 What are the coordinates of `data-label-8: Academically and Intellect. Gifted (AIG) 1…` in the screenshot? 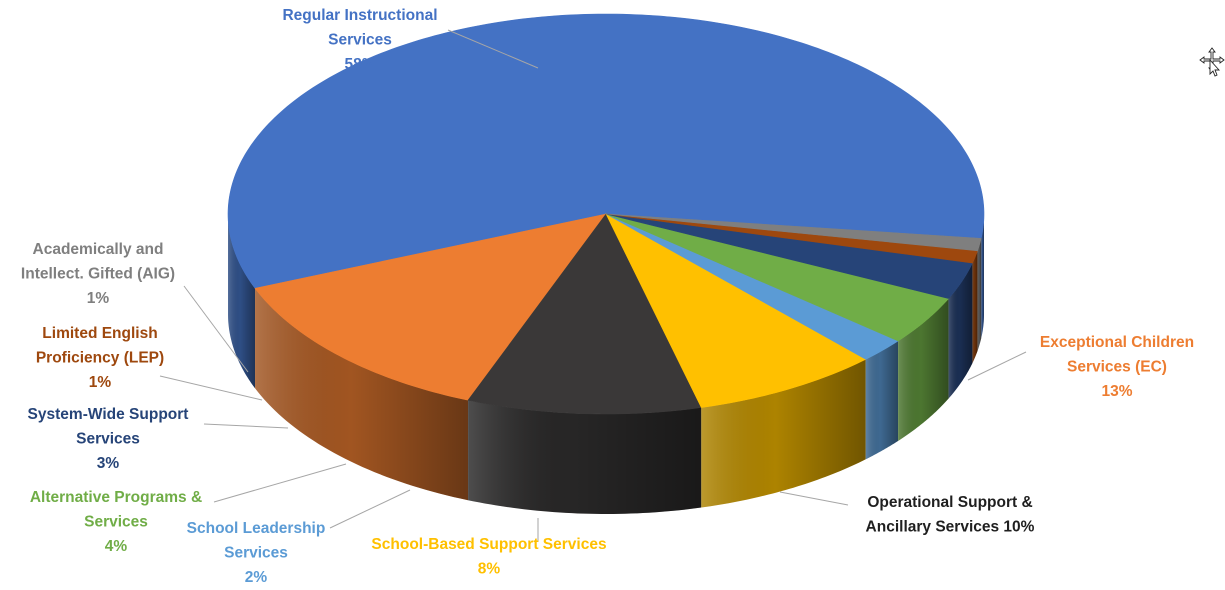 It's located at (98, 274).